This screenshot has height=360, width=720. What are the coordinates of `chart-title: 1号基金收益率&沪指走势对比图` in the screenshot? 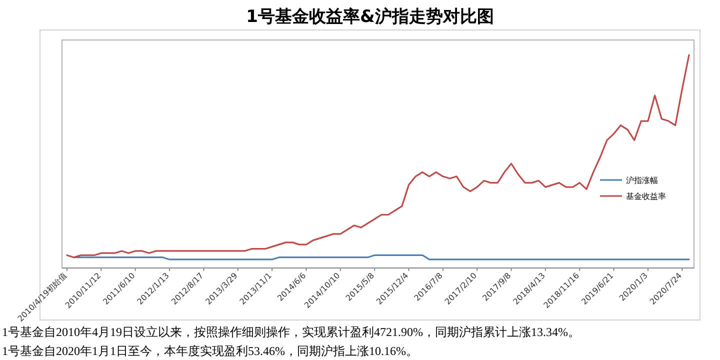 It's located at (370, 17).